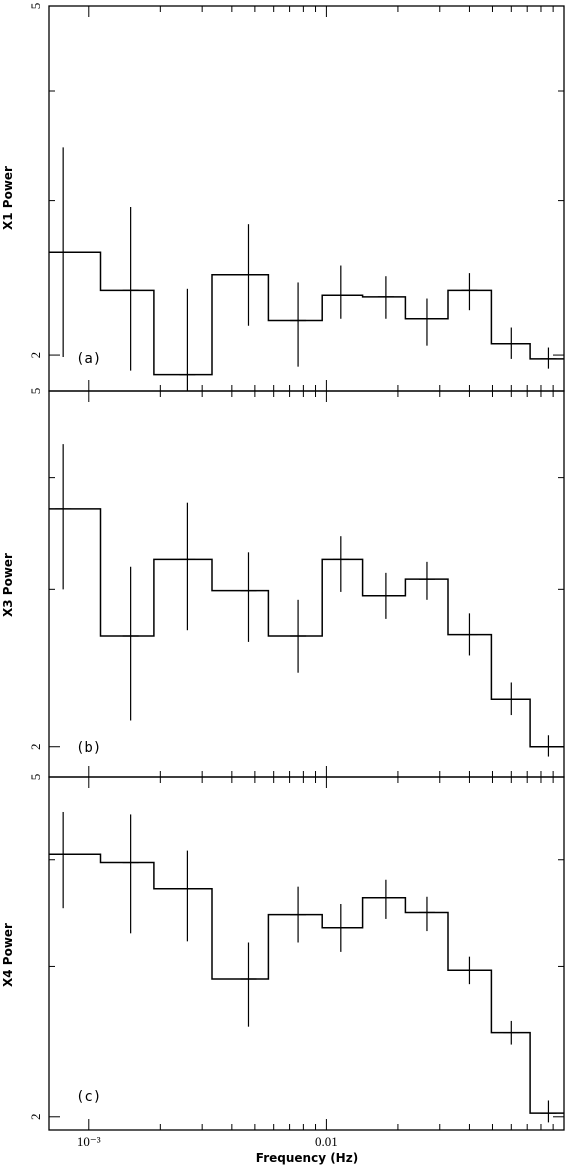 This screenshot has height=1166, width=566. I want to click on step-curve, so click(306, 313).